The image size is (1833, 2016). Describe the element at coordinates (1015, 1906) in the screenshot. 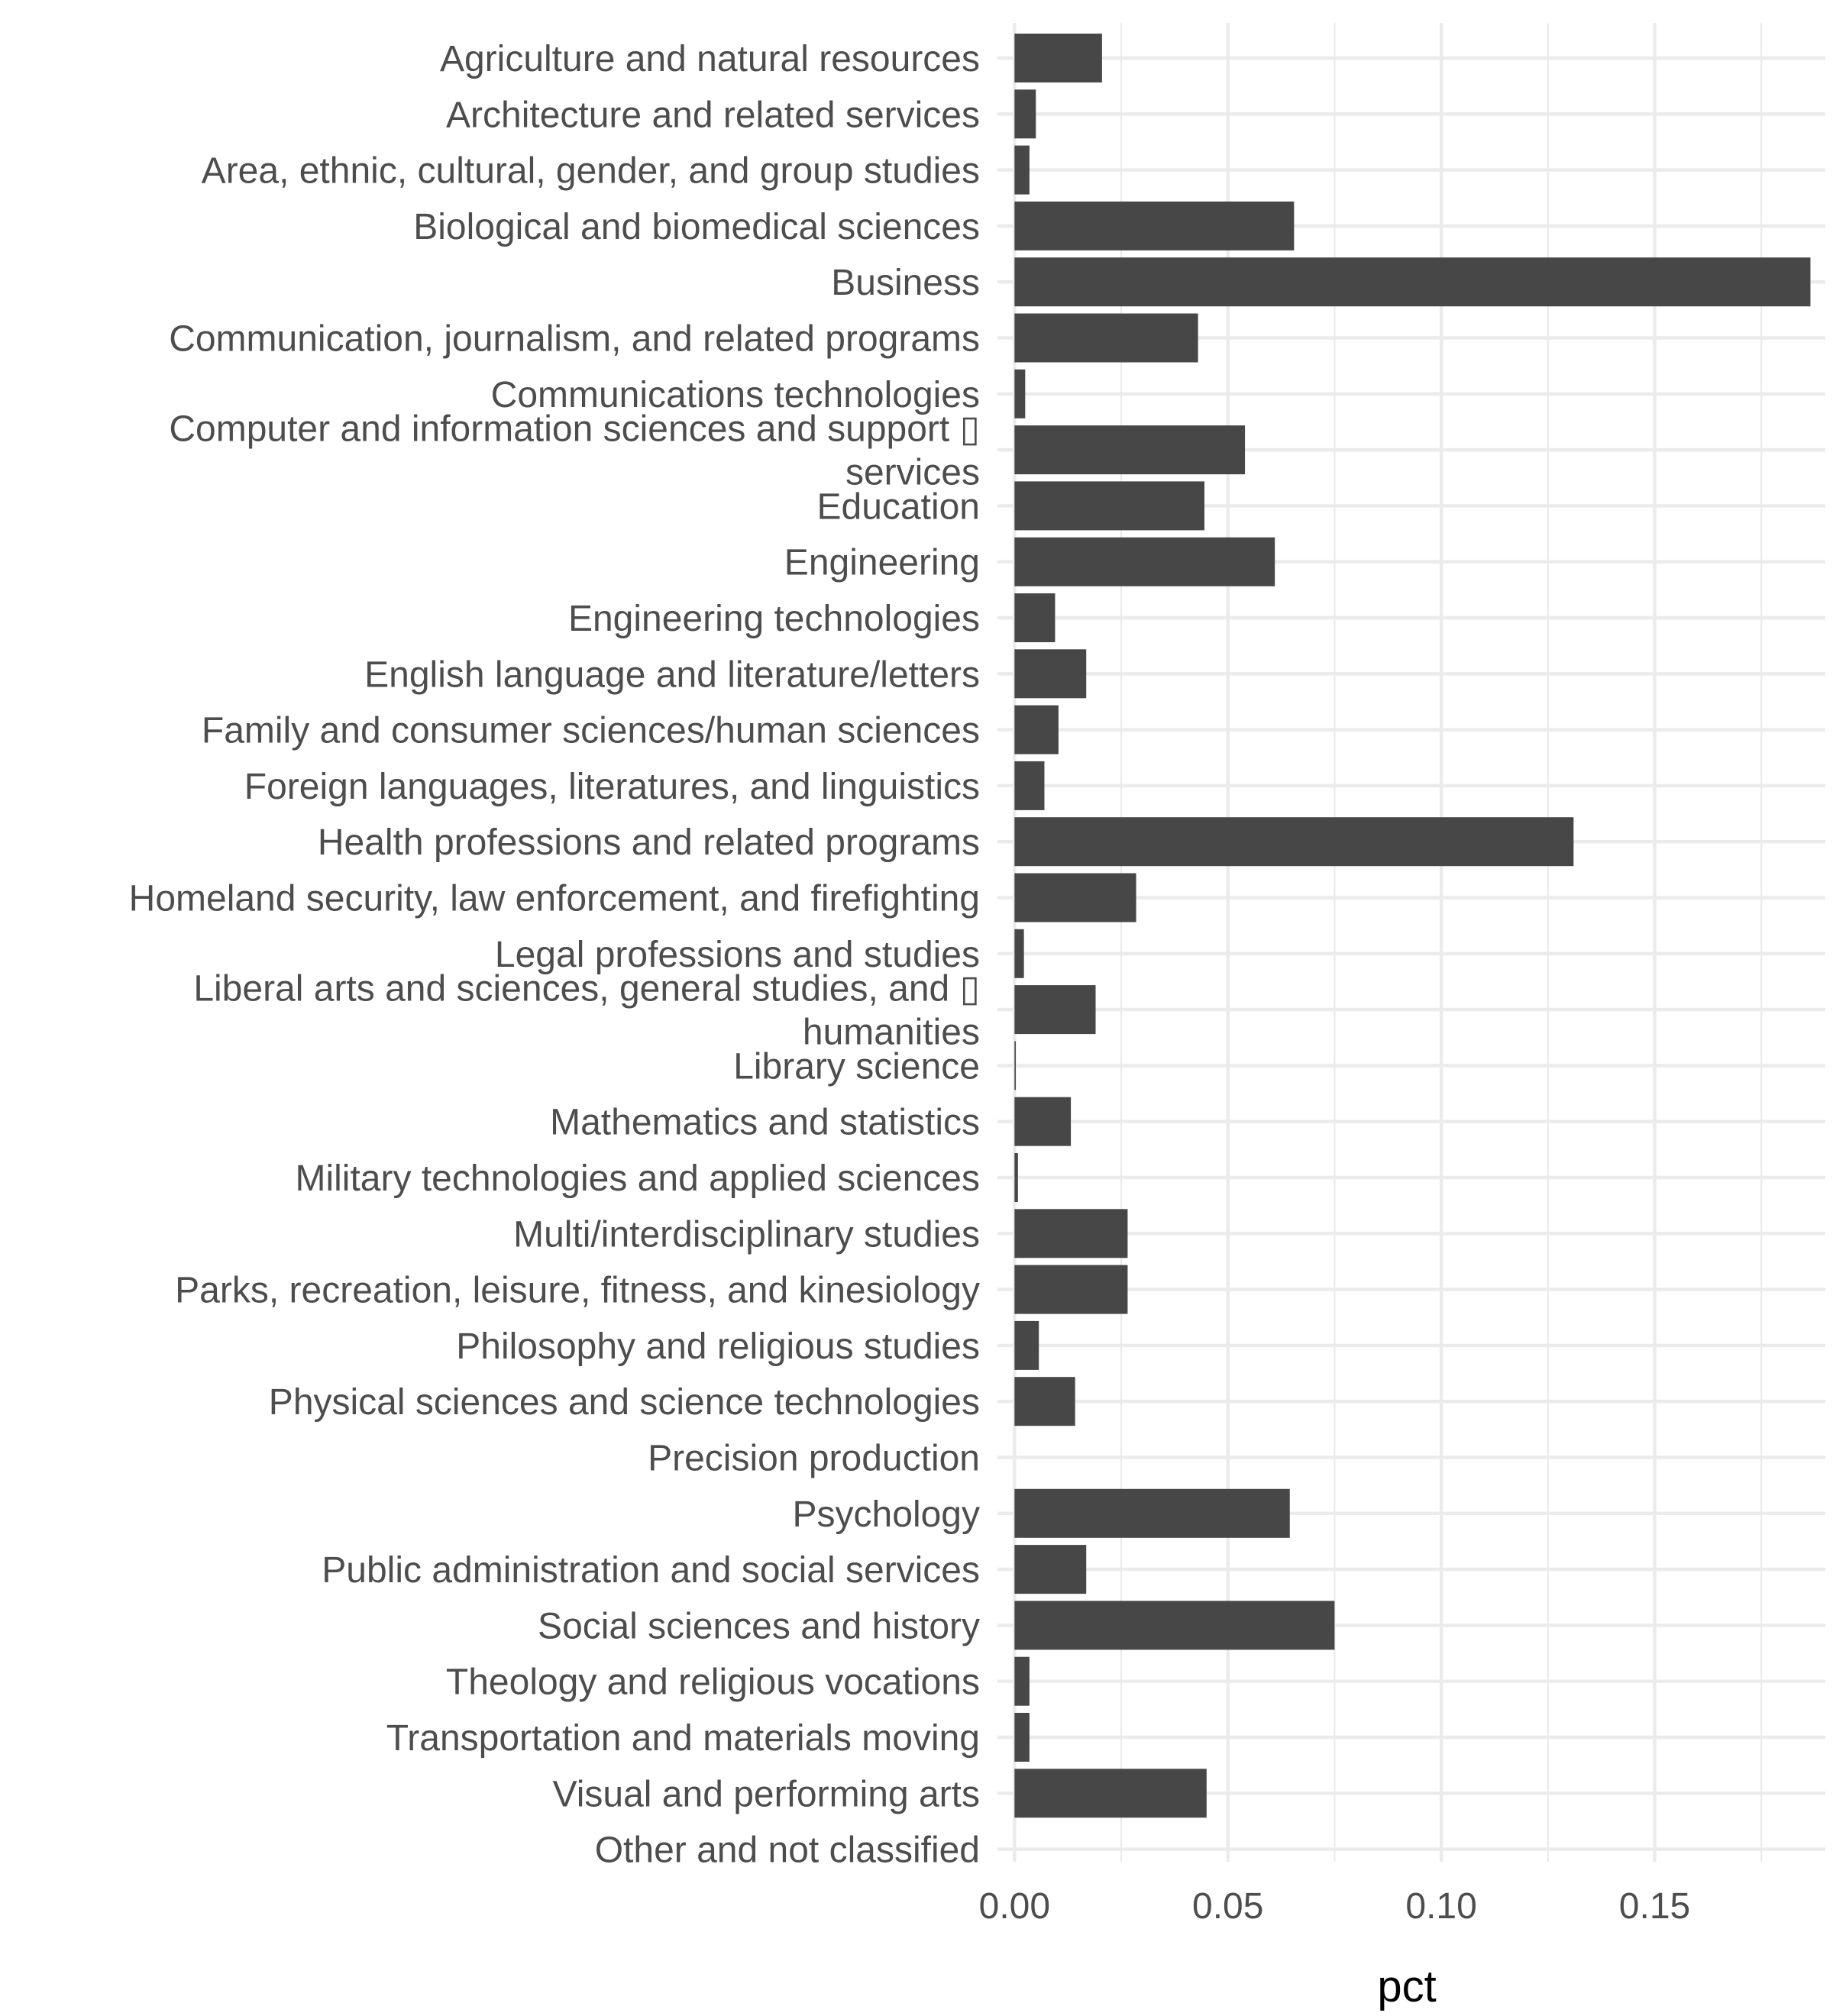

I see `x-tick-label: 0.00` at that location.